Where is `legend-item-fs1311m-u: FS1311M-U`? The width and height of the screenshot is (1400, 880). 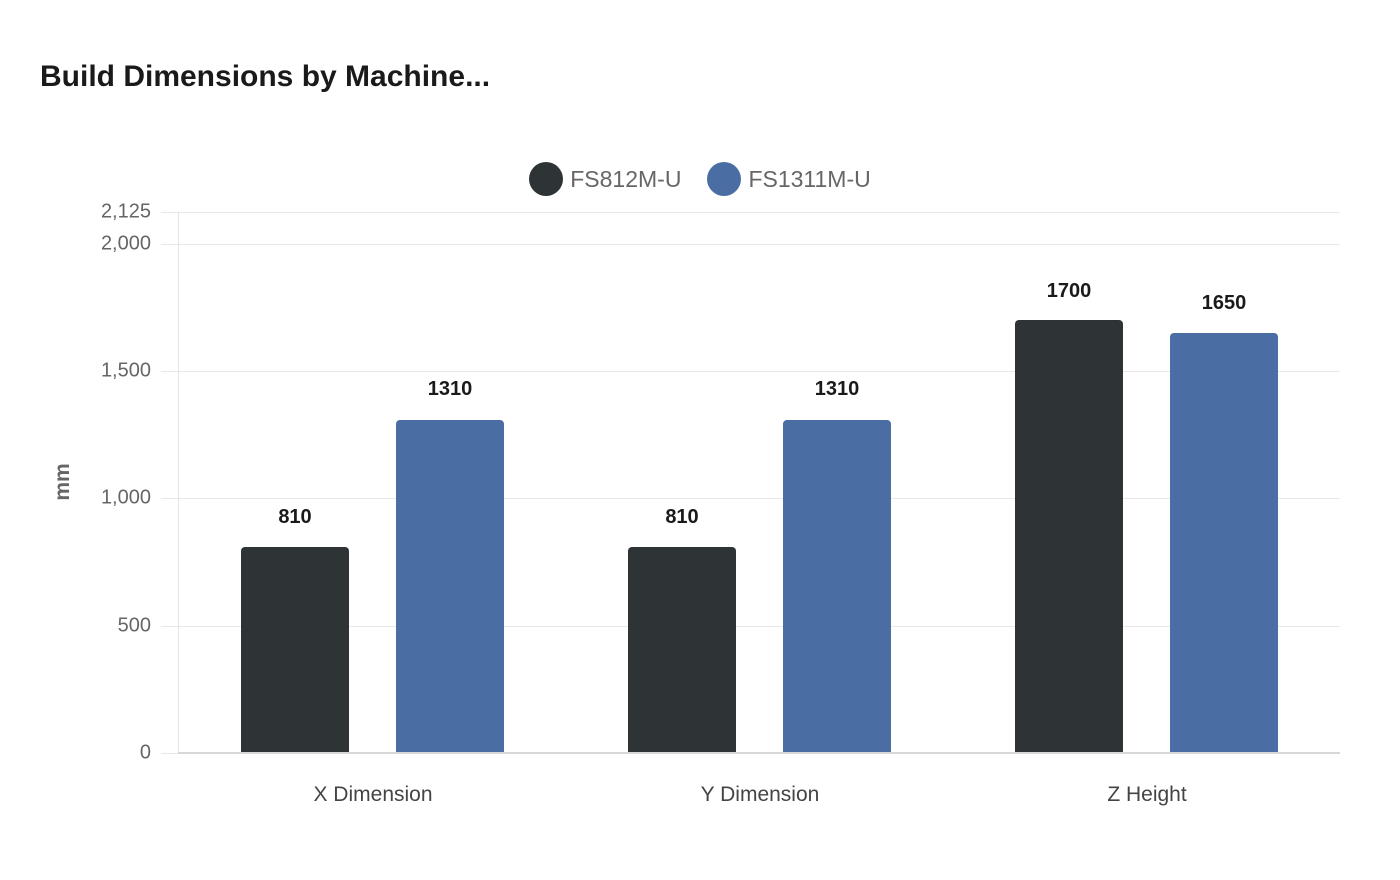 legend-item-fs1311m-u: FS1311M-U is located at coordinates (789, 179).